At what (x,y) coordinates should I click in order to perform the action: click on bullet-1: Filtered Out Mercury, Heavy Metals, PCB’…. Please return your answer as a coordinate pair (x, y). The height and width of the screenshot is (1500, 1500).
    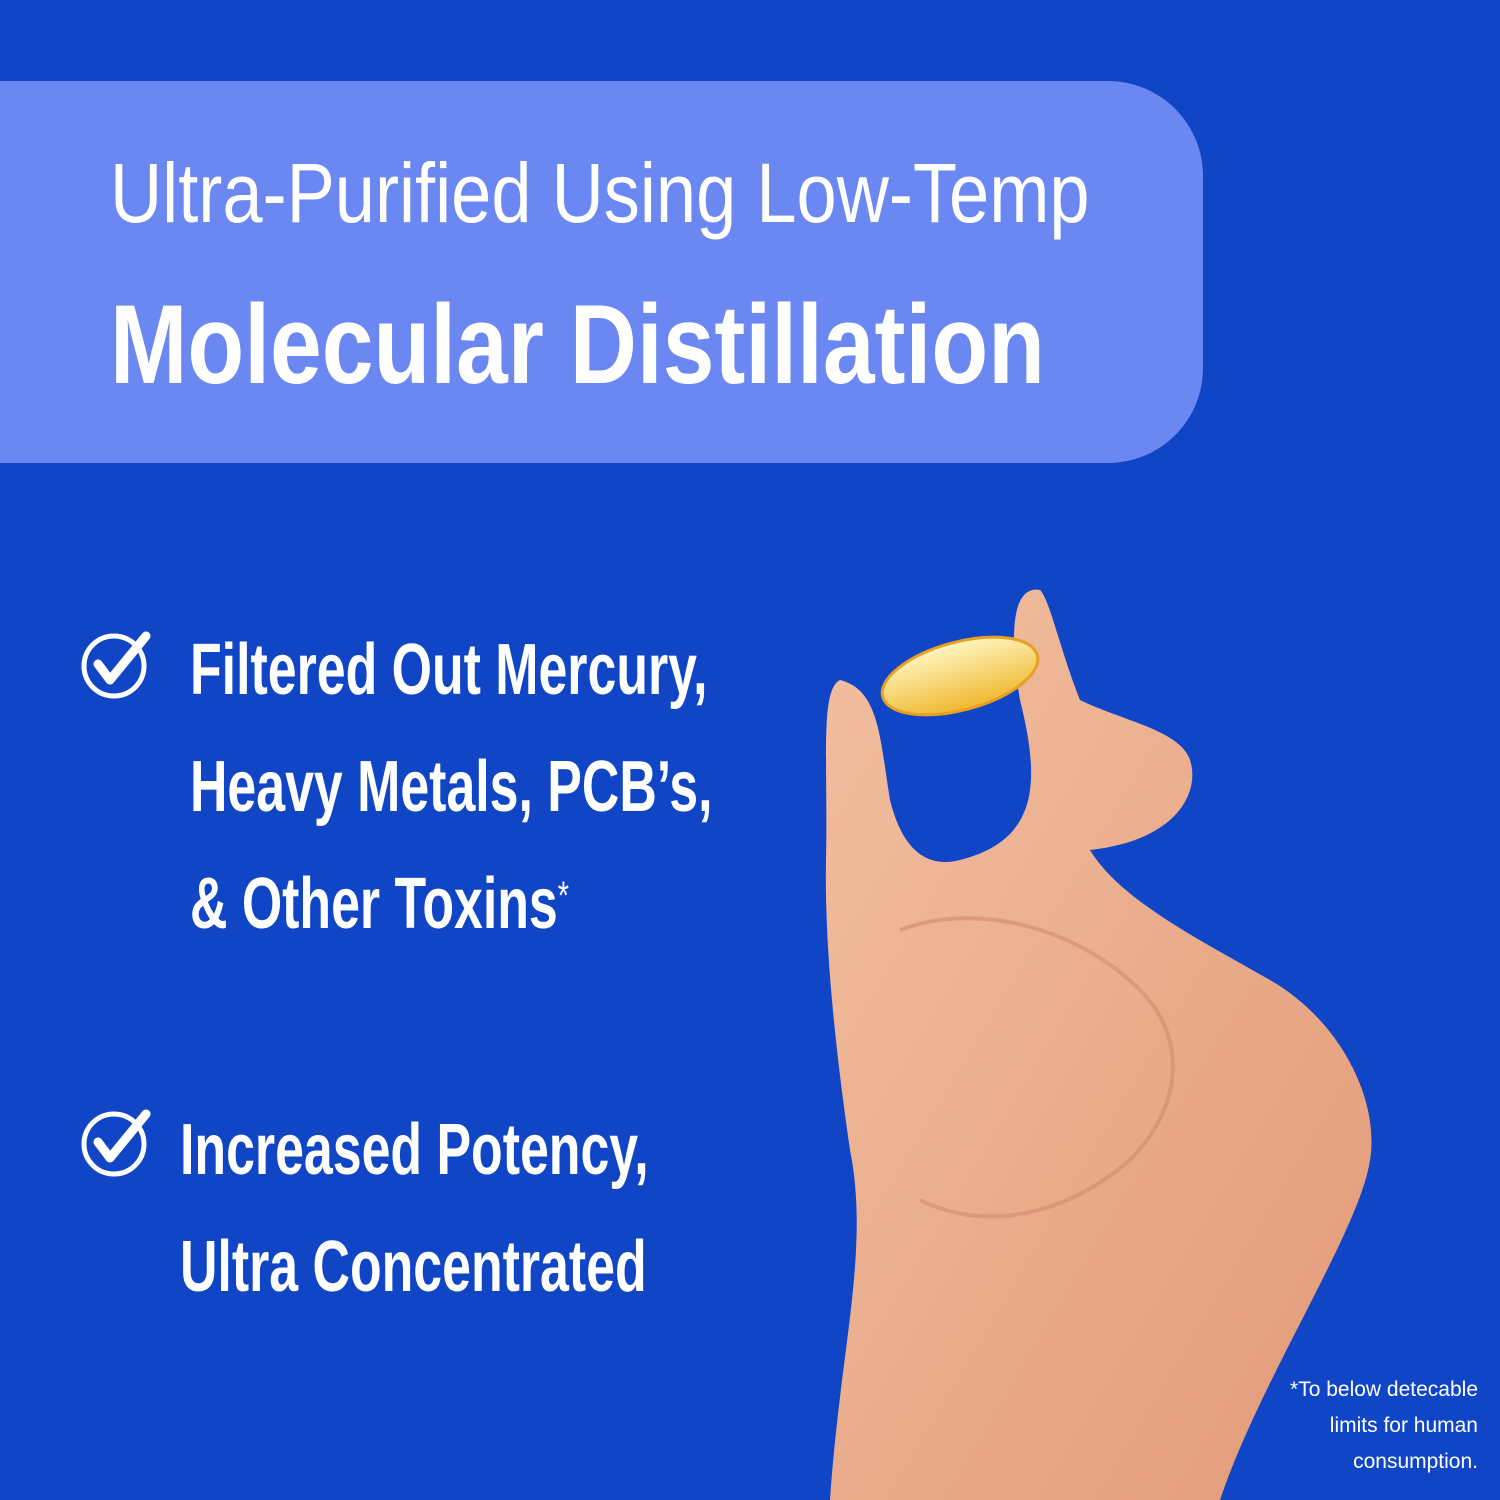
    Looking at the image, I should click on (451, 787).